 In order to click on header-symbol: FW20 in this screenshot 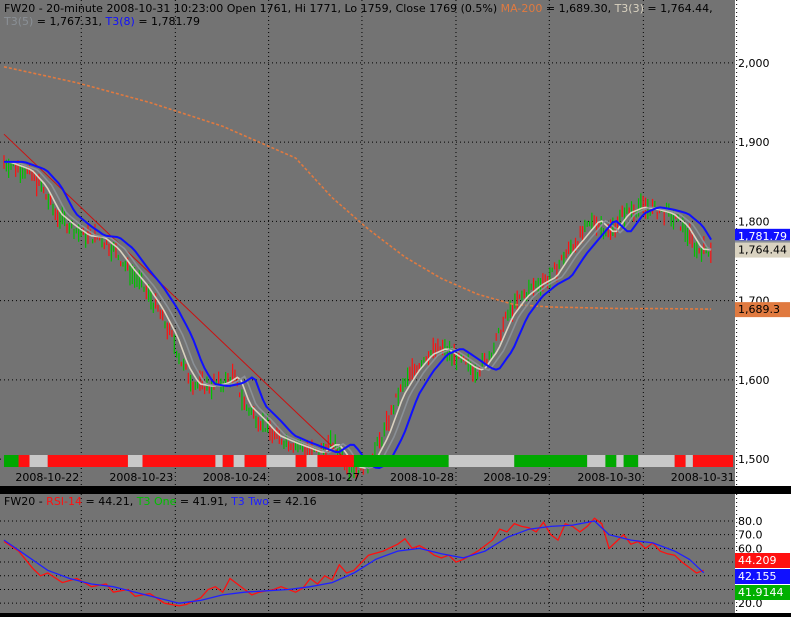, I will do `click(19, 8)`.